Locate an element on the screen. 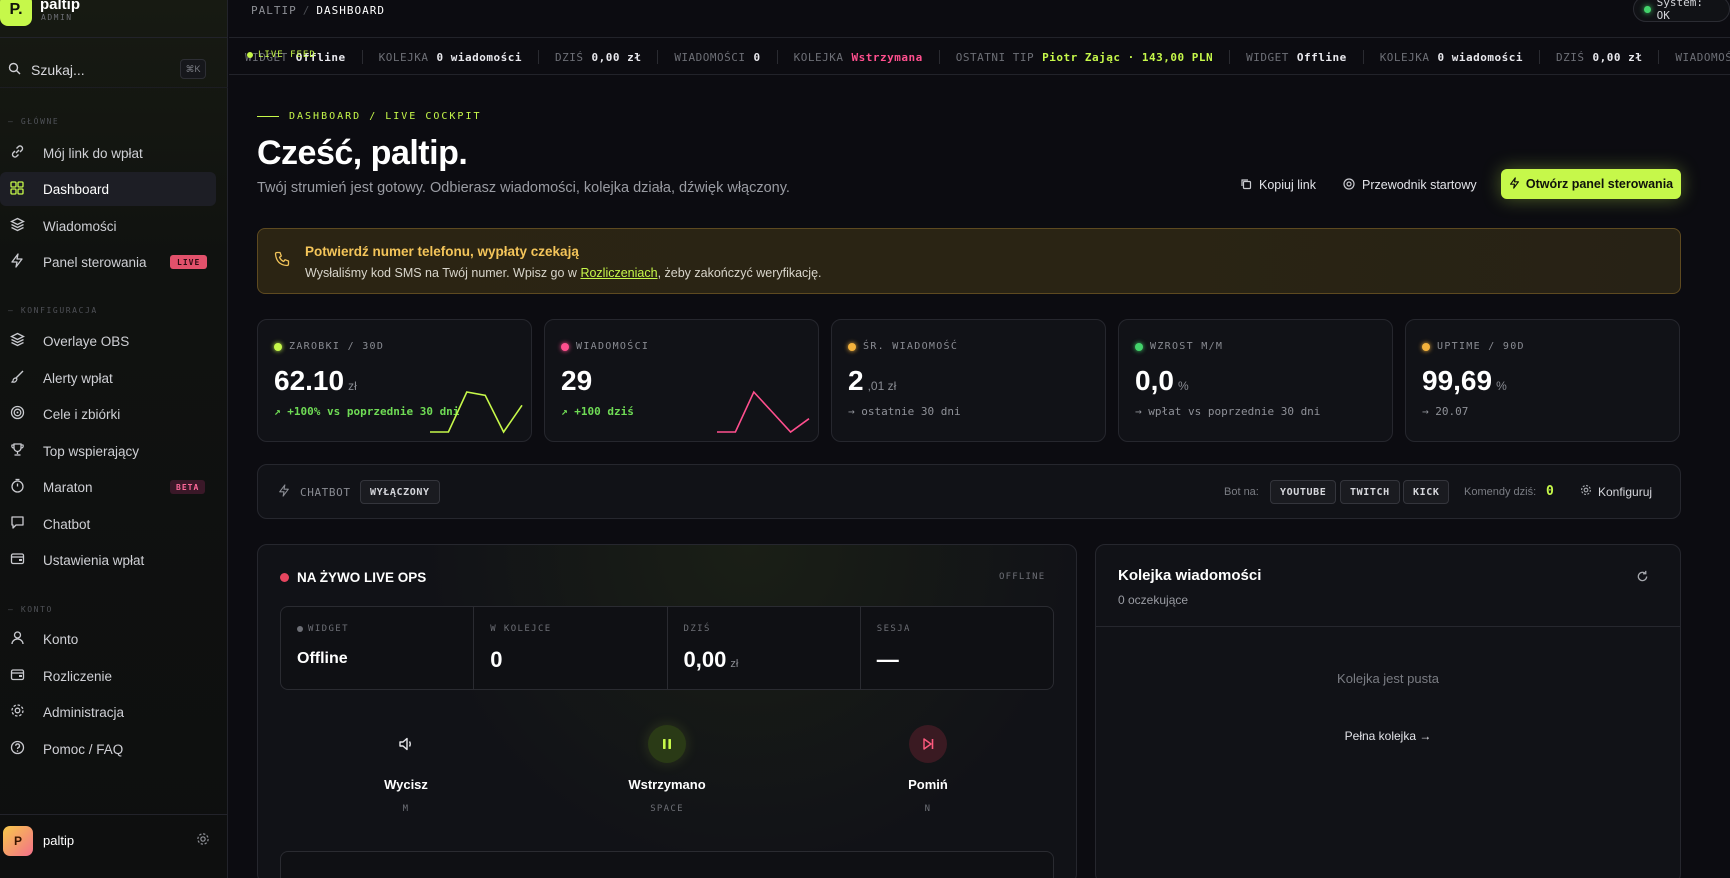 This screenshot has height=878, width=1730. sidebar-item-label: Maraton is located at coordinates (68, 487).